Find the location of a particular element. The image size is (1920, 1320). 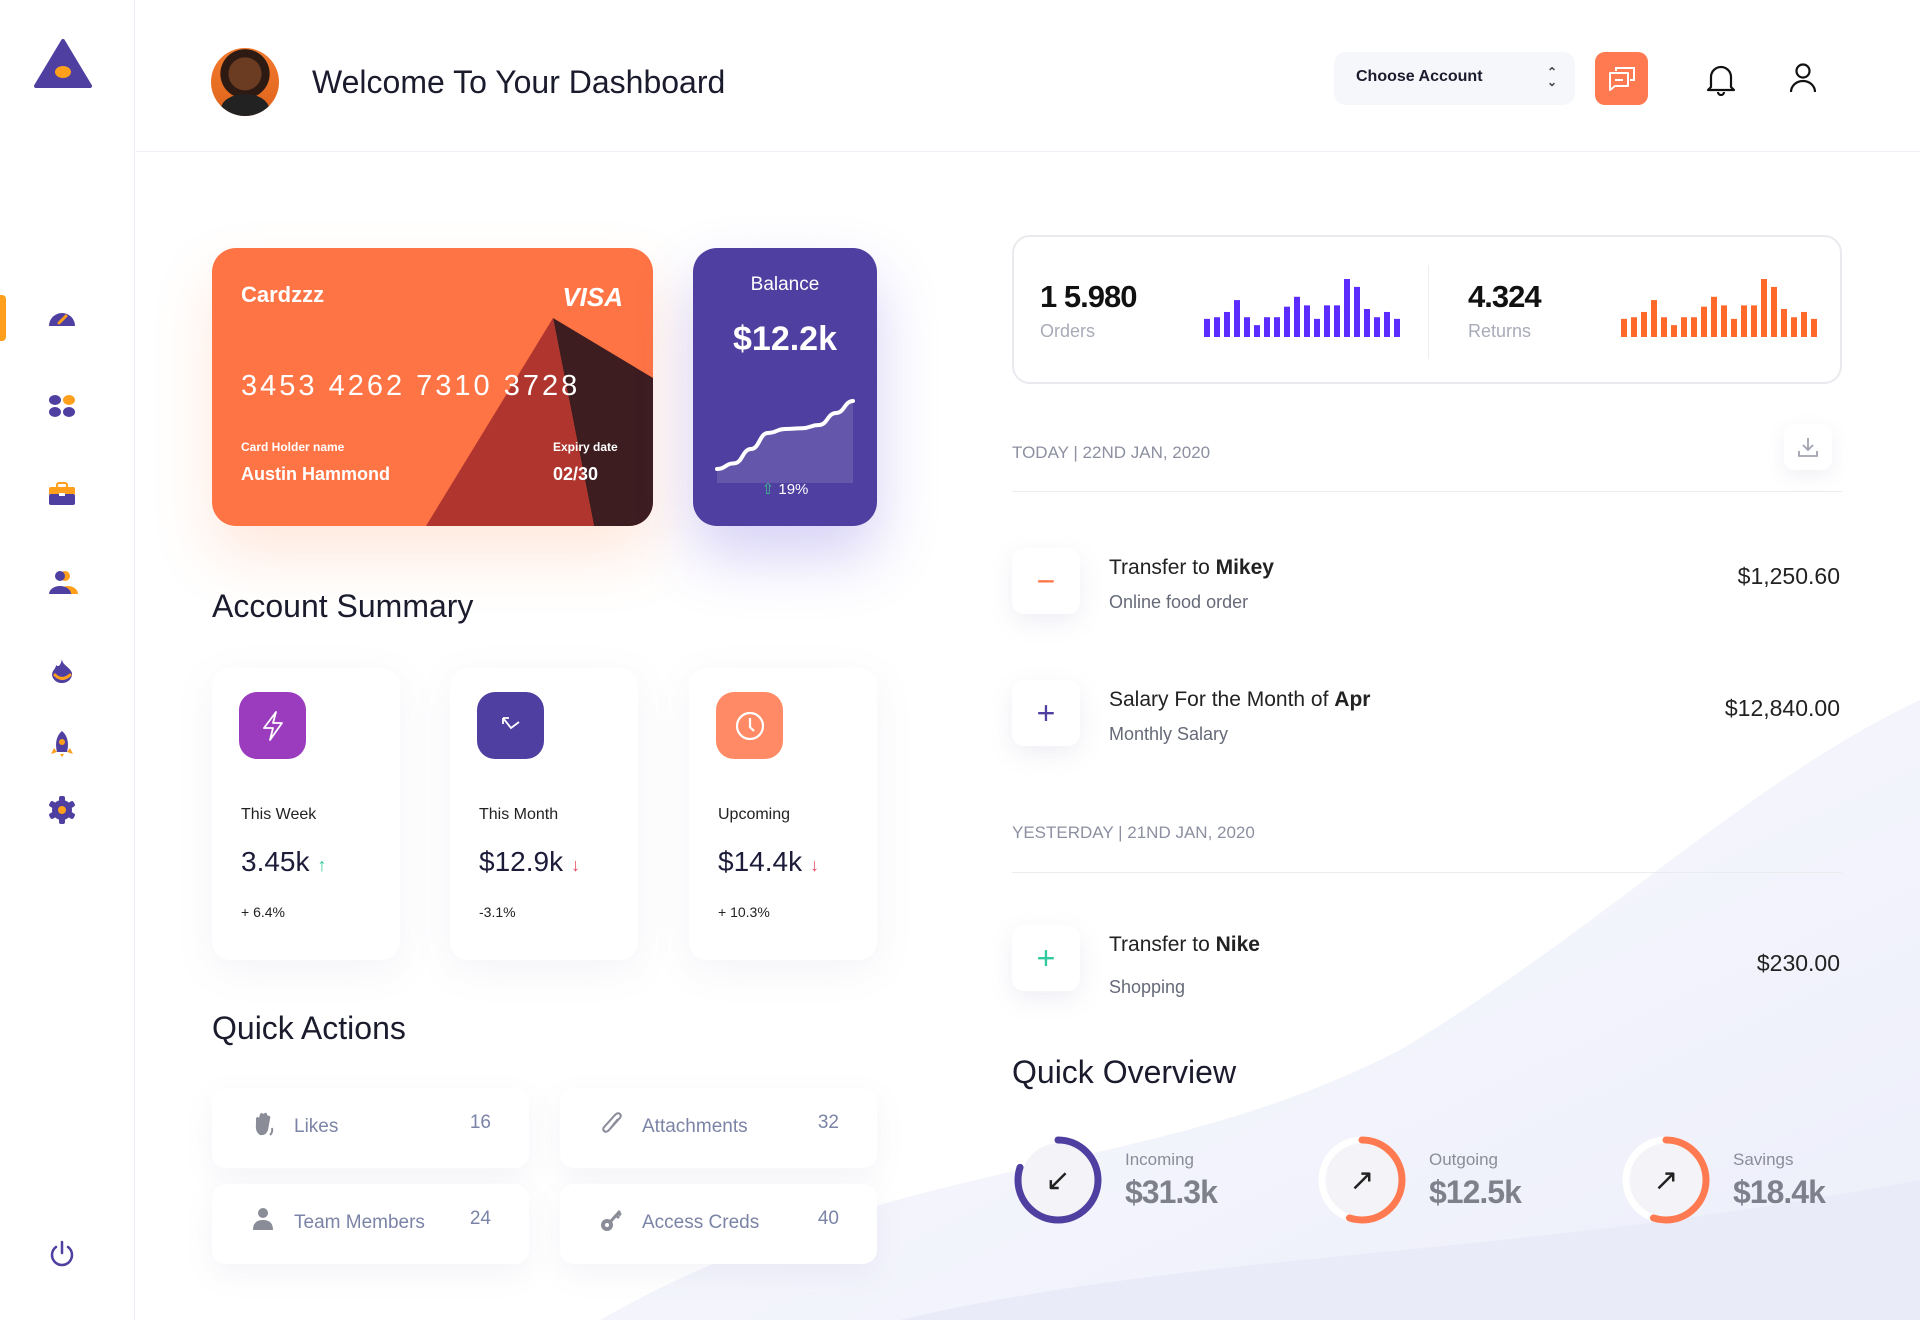

bell-icon is located at coordinates (1721, 79).